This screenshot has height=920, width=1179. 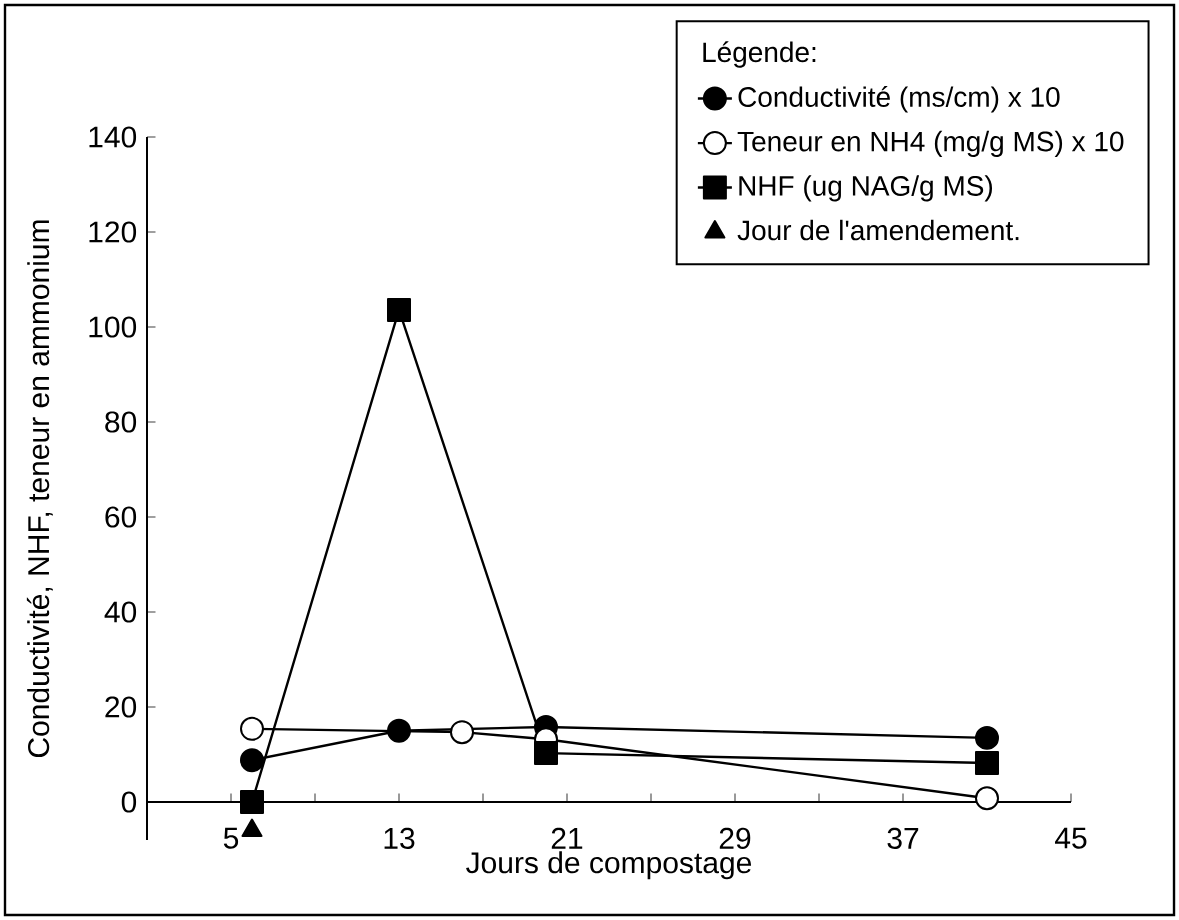 What do you see at coordinates (39, 489) in the screenshot?
I see `y-axis-title: Conductivité, NHF, teneur en ammonium` at bounding box center [39, 489].